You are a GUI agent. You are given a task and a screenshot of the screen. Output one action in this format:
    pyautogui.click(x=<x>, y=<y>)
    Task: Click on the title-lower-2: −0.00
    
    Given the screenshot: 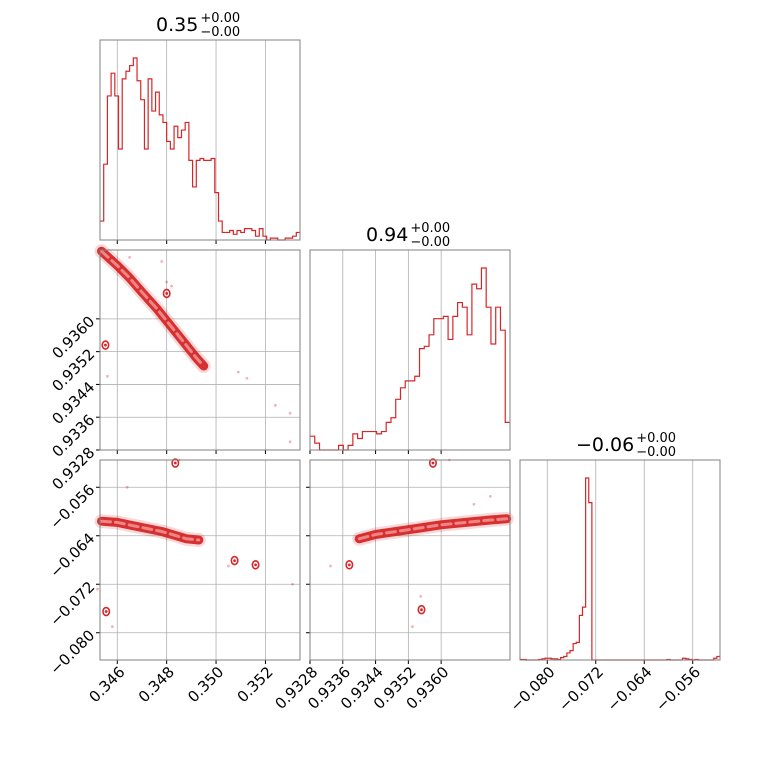 What is the action you would take?
    pyautogui.click(x=656, y=452)
    